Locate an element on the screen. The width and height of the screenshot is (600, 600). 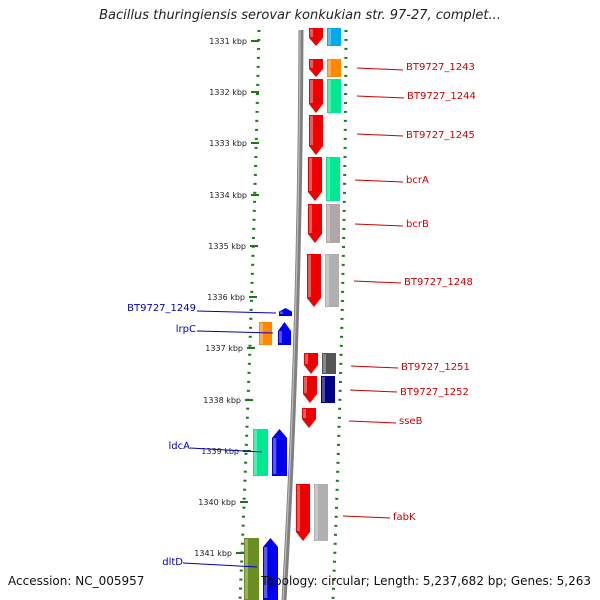
gene-label-left: dltD is located at coordinates (210, 562).